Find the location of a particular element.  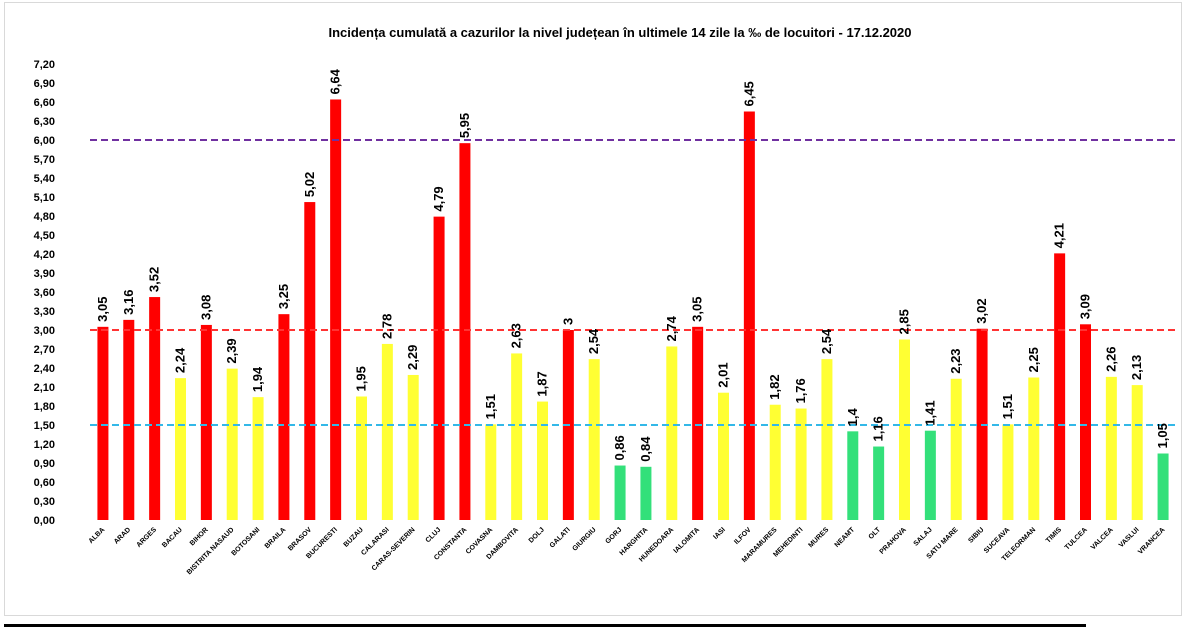

data-label: 2,85 is located at coordinates (904, 321).